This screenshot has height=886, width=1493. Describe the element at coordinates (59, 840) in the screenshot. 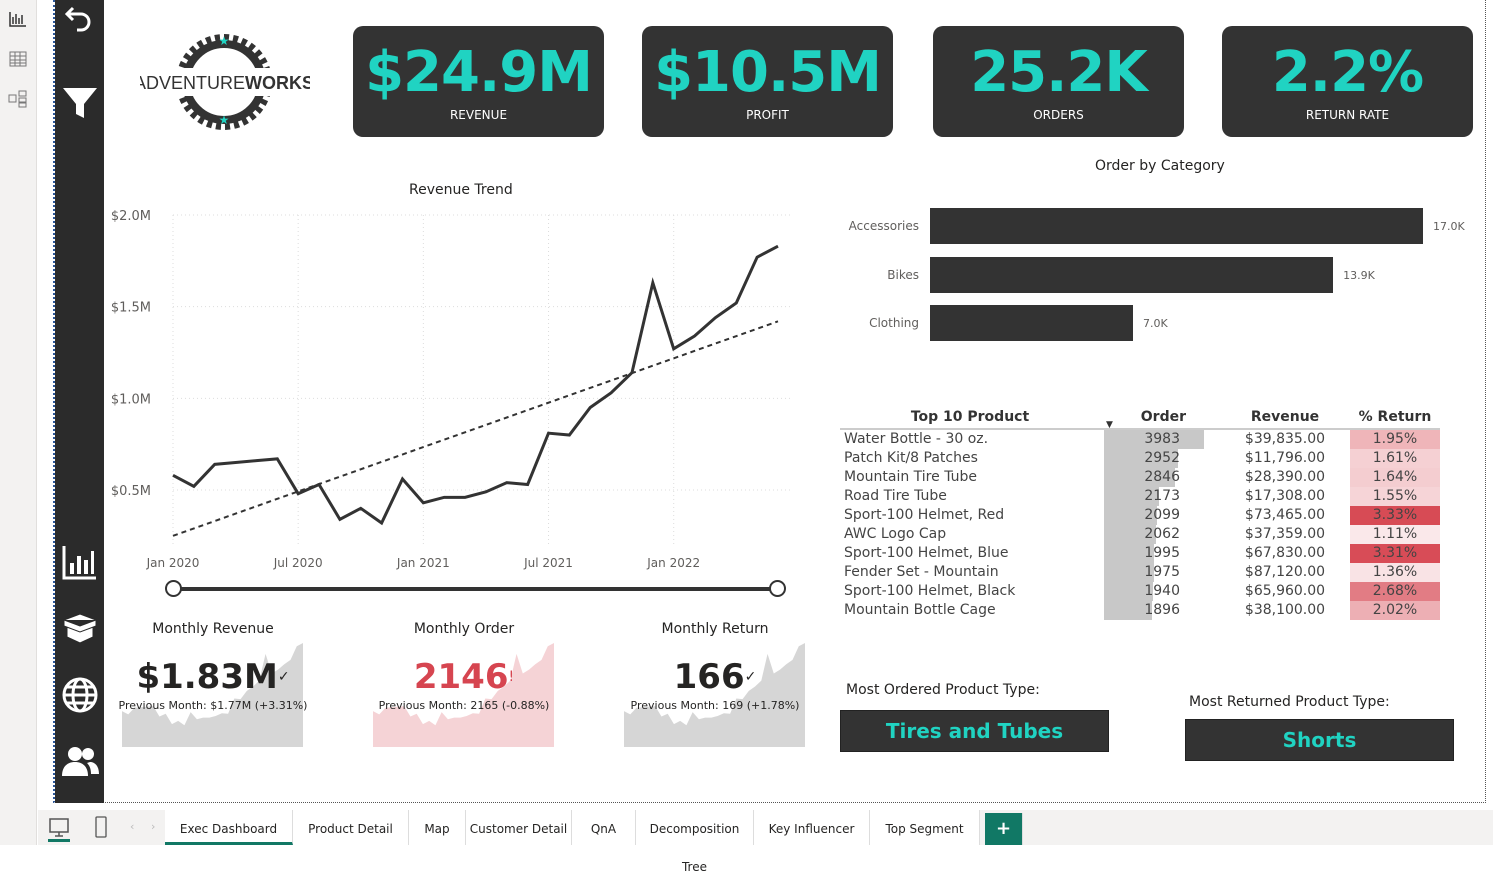

I see `active-layout-indicator` at that location.